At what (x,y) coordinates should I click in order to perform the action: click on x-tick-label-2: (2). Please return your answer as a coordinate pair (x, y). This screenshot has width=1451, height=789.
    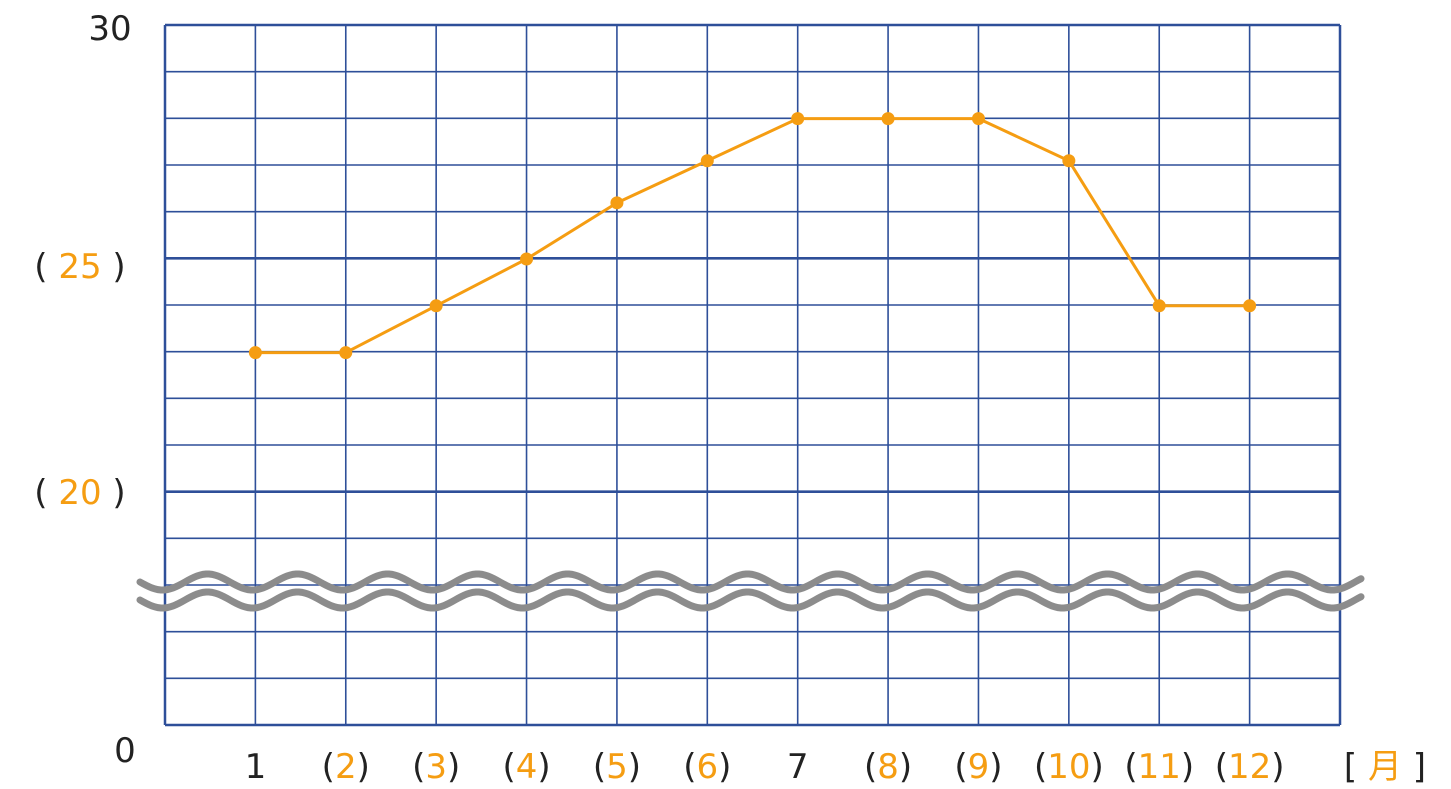
    Looking at the image, I should click on (346, 767).